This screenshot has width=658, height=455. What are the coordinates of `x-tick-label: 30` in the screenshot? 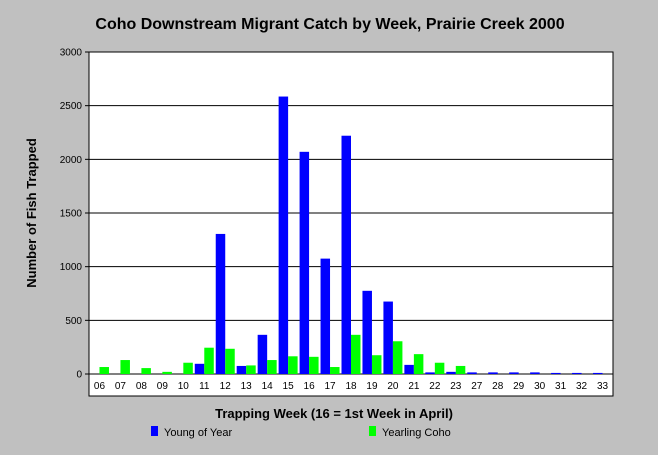 It's located at (540, 386).